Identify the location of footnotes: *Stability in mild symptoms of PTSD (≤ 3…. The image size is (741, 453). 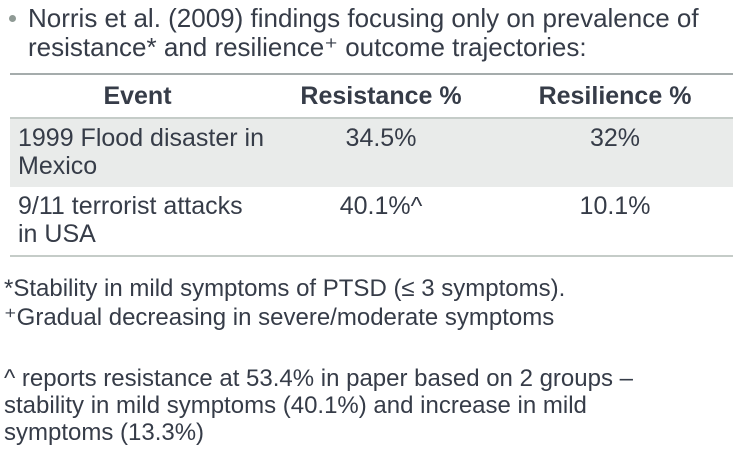
(372, 303).